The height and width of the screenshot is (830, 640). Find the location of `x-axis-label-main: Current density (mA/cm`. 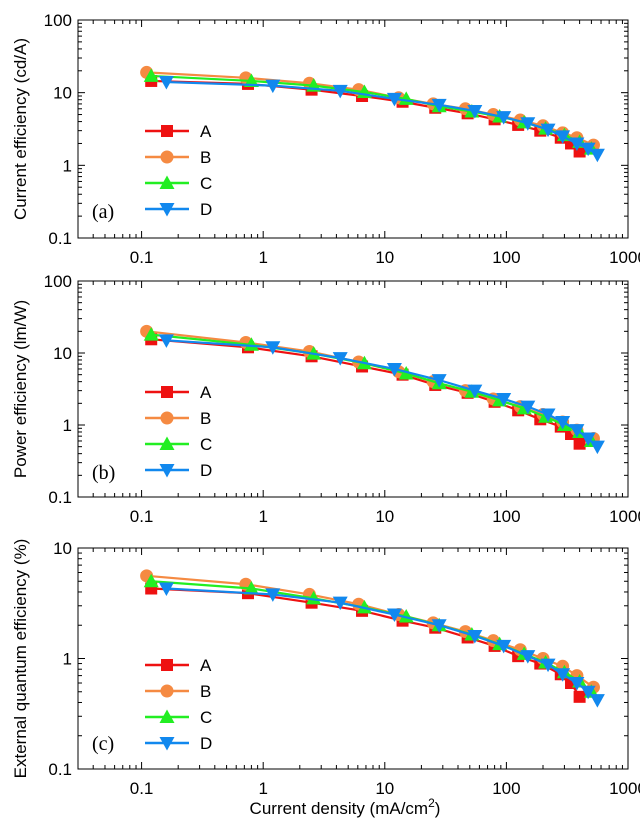

x-axis-label-main: Current density (mA/cm is located at coordinates (339, 808).